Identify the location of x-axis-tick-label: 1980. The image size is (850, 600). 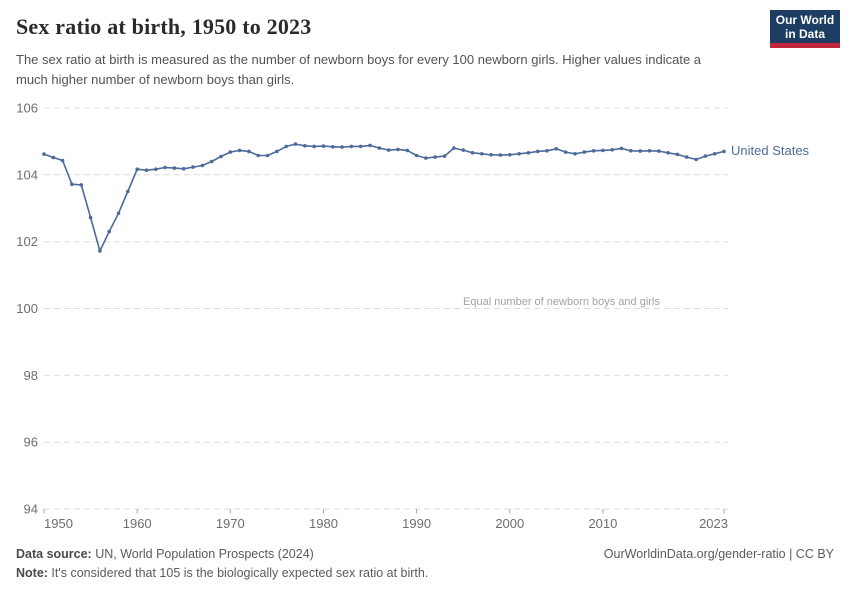
(323, 523).